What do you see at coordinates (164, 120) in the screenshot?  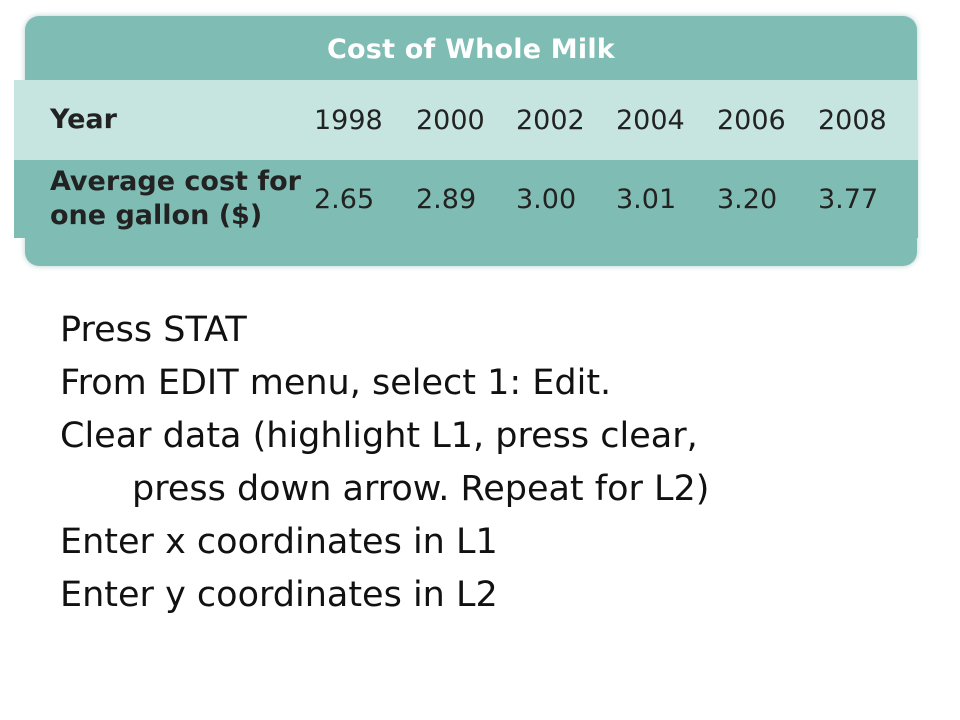 I see `year-row-header: Year` at bounding box center [164, 120].